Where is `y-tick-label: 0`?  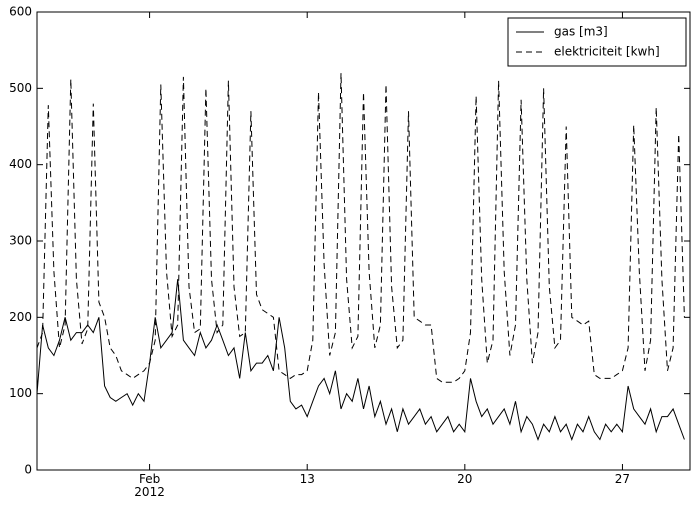 y-tick-label: 0 is located at coordinates (28, 470).